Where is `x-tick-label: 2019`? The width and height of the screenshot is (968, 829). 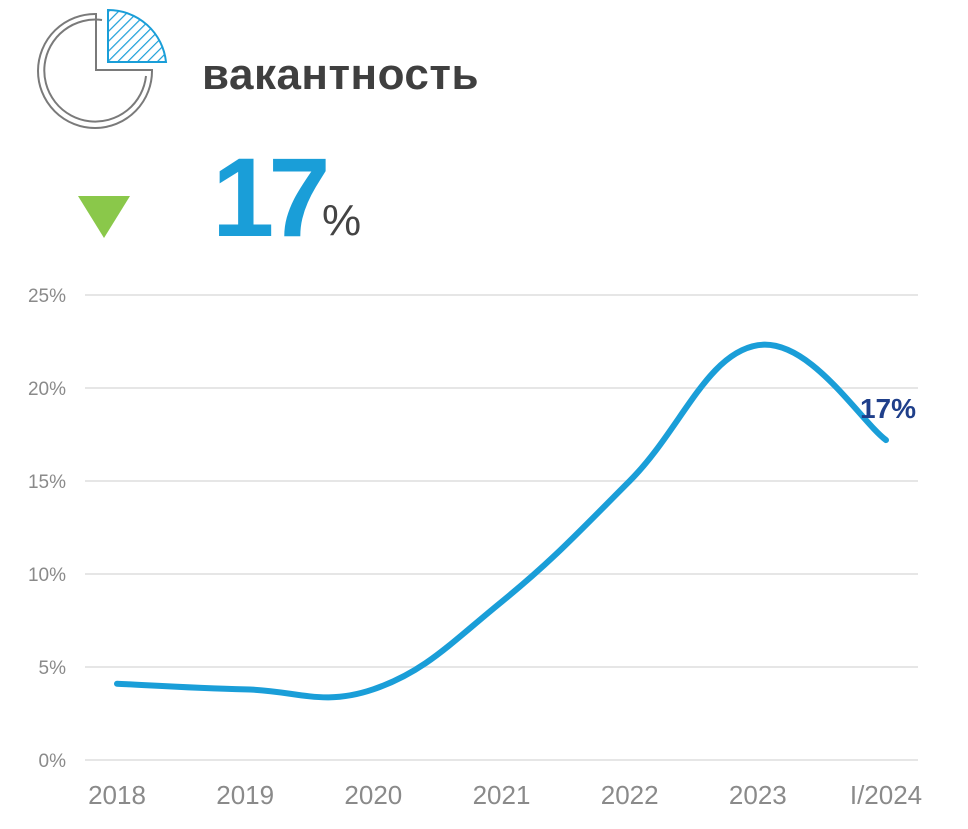 x-tick-label: 2019 is located at coordinates (245, 795).